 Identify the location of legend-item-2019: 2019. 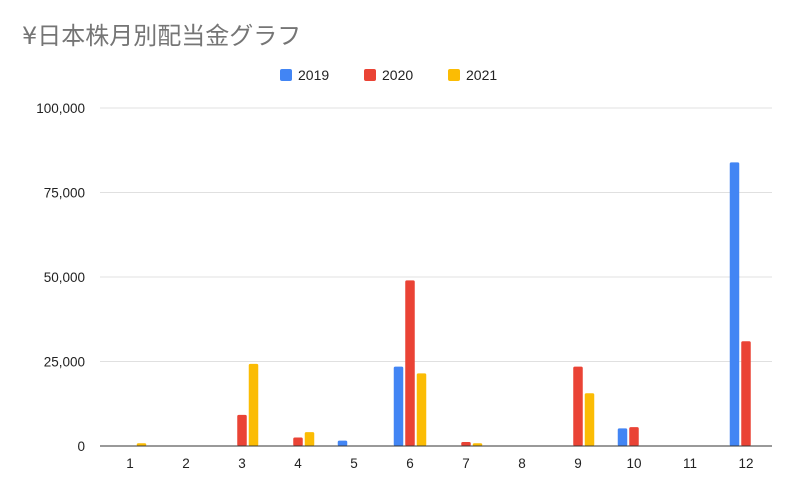
(304, 75).